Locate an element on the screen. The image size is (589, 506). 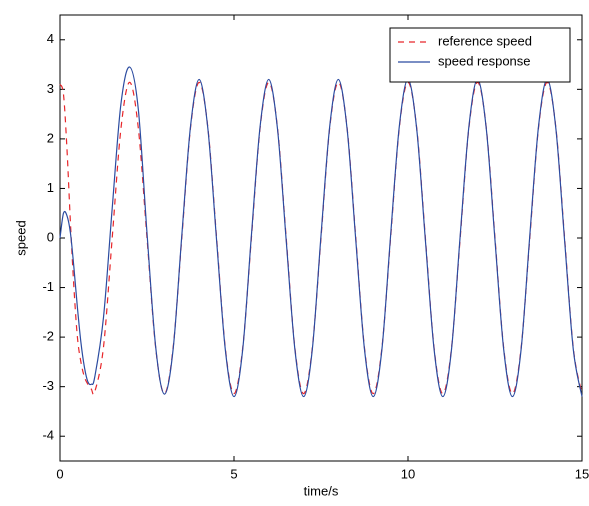
y-tick-label: 2 is located at coordinates (50, 137).